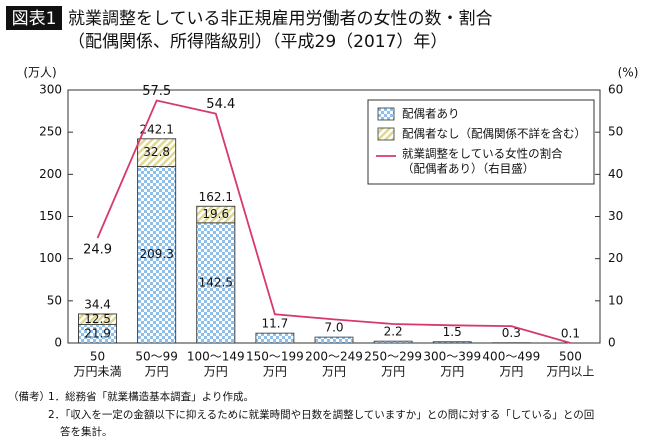  I want to click on x-tick-label: 50～99, so click(156, 357).